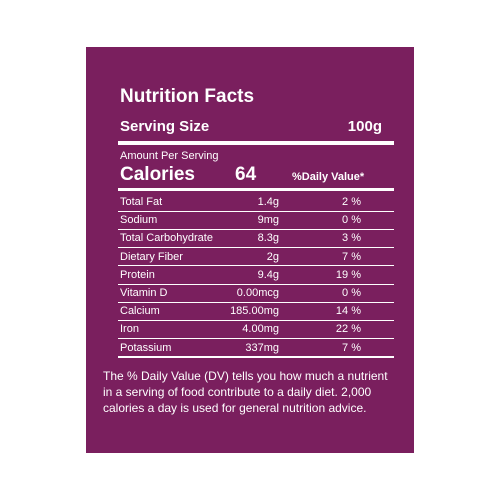 The image size is (500, 500). I want to click on calories-value: 64, so click(246, 174).